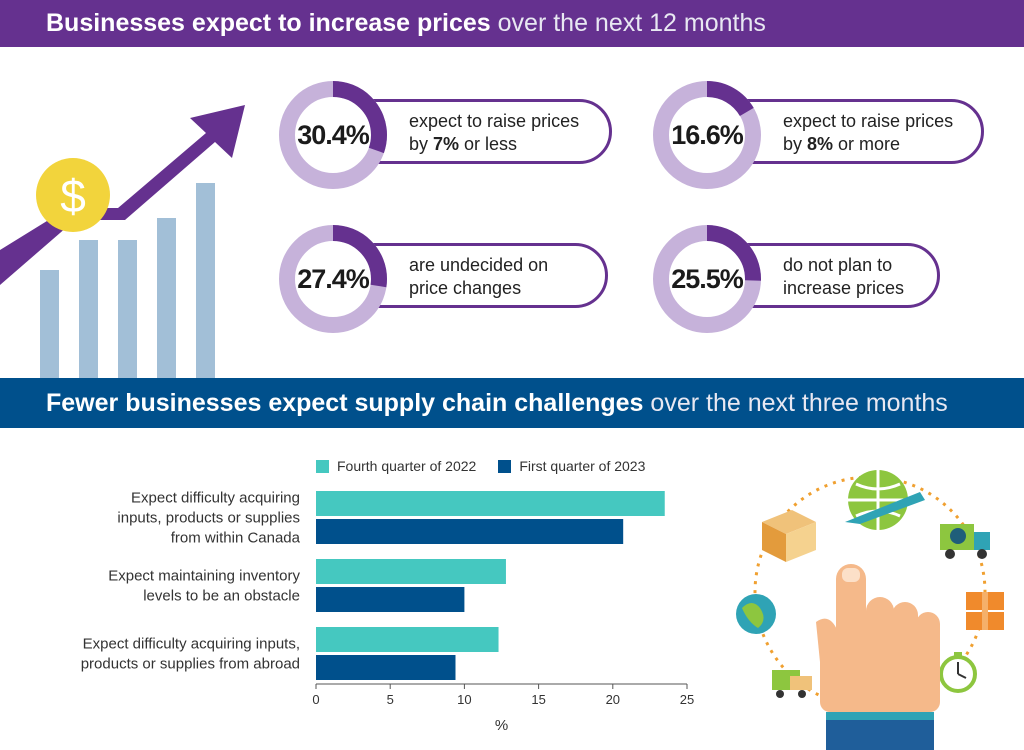 The height and width of the screenshot is (750, 1024). I want to click on x-tick-label: 0, so click(315, 699).